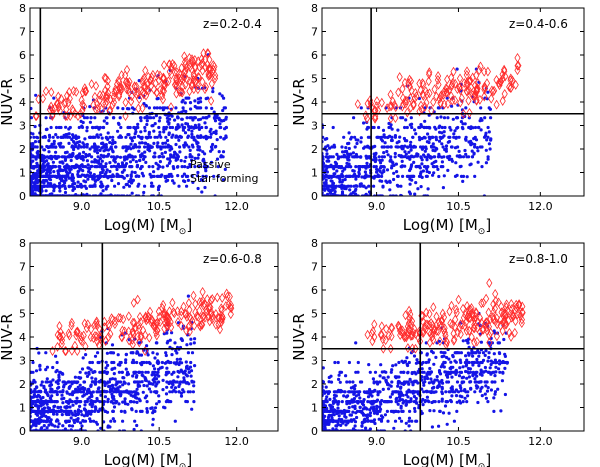  What do you see at coordinates (22, 32) in the screenshot?
I see `y-tick-label: 7` at bounding box center [22, 32].